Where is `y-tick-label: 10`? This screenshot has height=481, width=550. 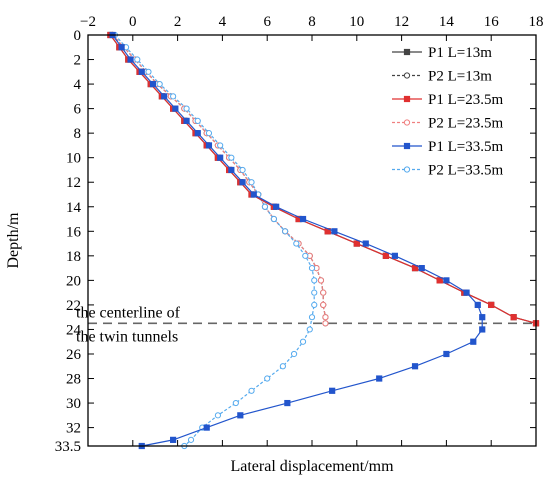 y-tick-label: 10 is located at coordinates (73, 159).